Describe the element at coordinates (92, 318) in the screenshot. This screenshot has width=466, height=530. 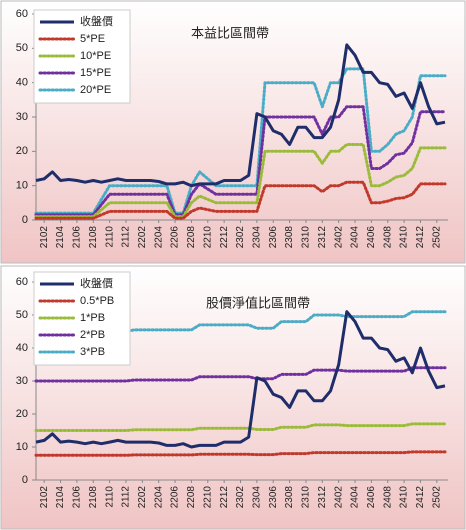
I see `legend-label: 1*PB` at that location.